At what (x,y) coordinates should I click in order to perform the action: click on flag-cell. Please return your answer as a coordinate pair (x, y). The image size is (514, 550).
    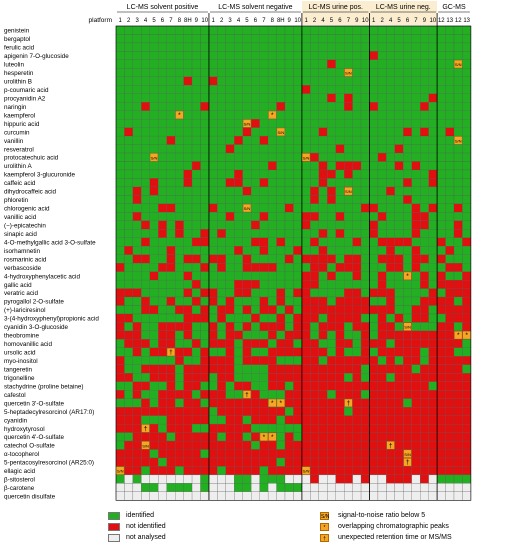
    Looking at the image, I should click on (306, 470).